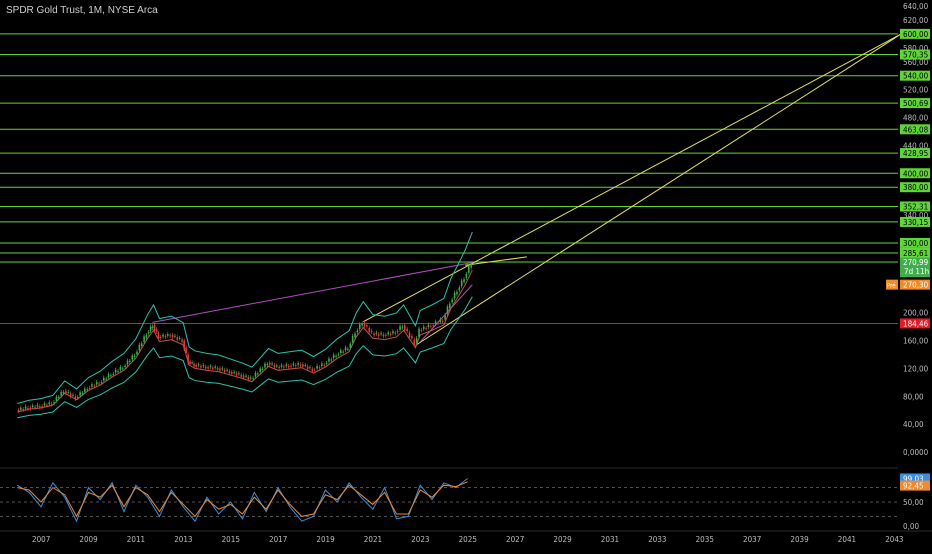  I want to click on level-price-label: 428,95, so click(915, 153).